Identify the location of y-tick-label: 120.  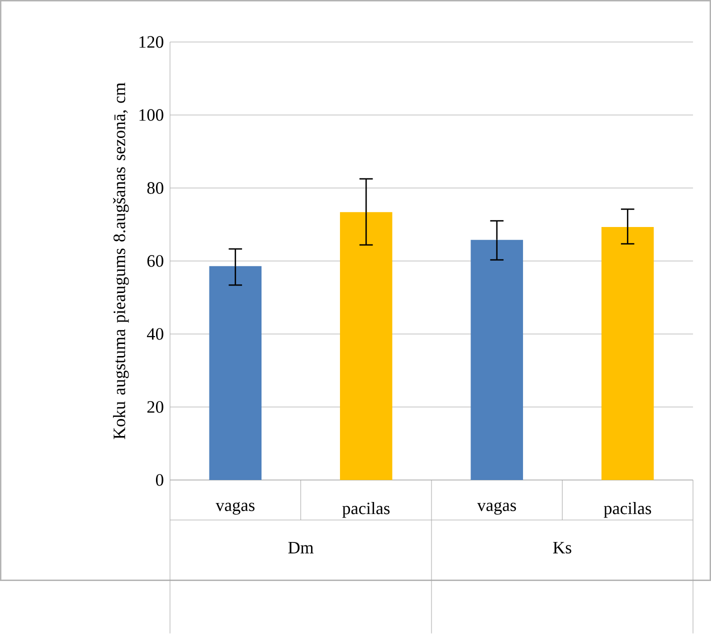
(151, 42).